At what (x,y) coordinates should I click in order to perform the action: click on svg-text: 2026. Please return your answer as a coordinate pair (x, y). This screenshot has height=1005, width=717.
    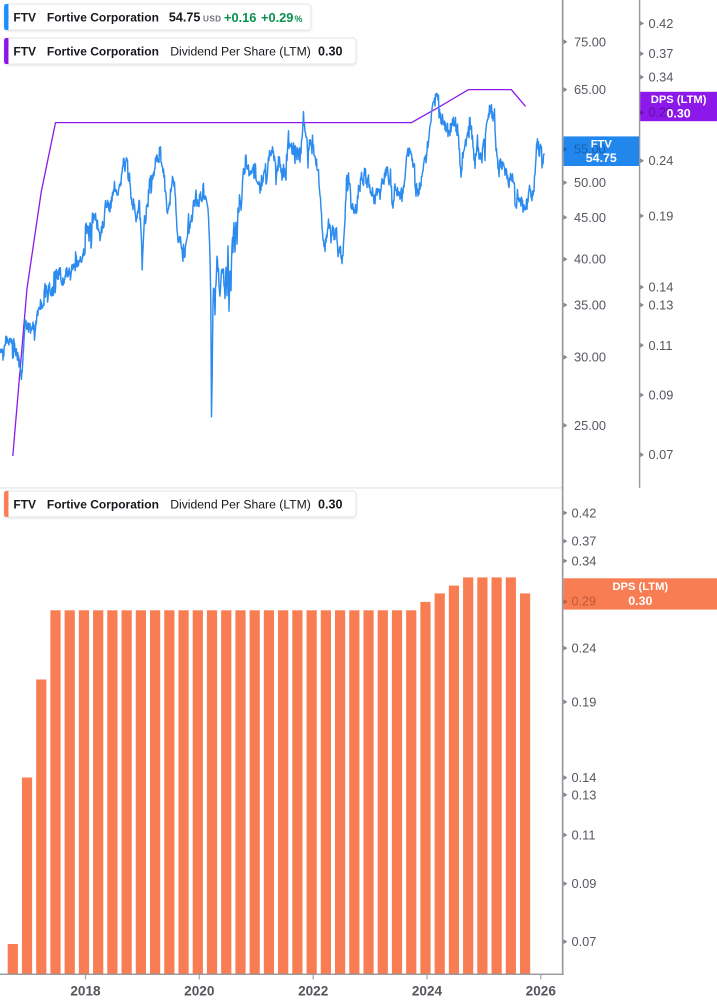
    Looking at the image, I should click on (541, 990).